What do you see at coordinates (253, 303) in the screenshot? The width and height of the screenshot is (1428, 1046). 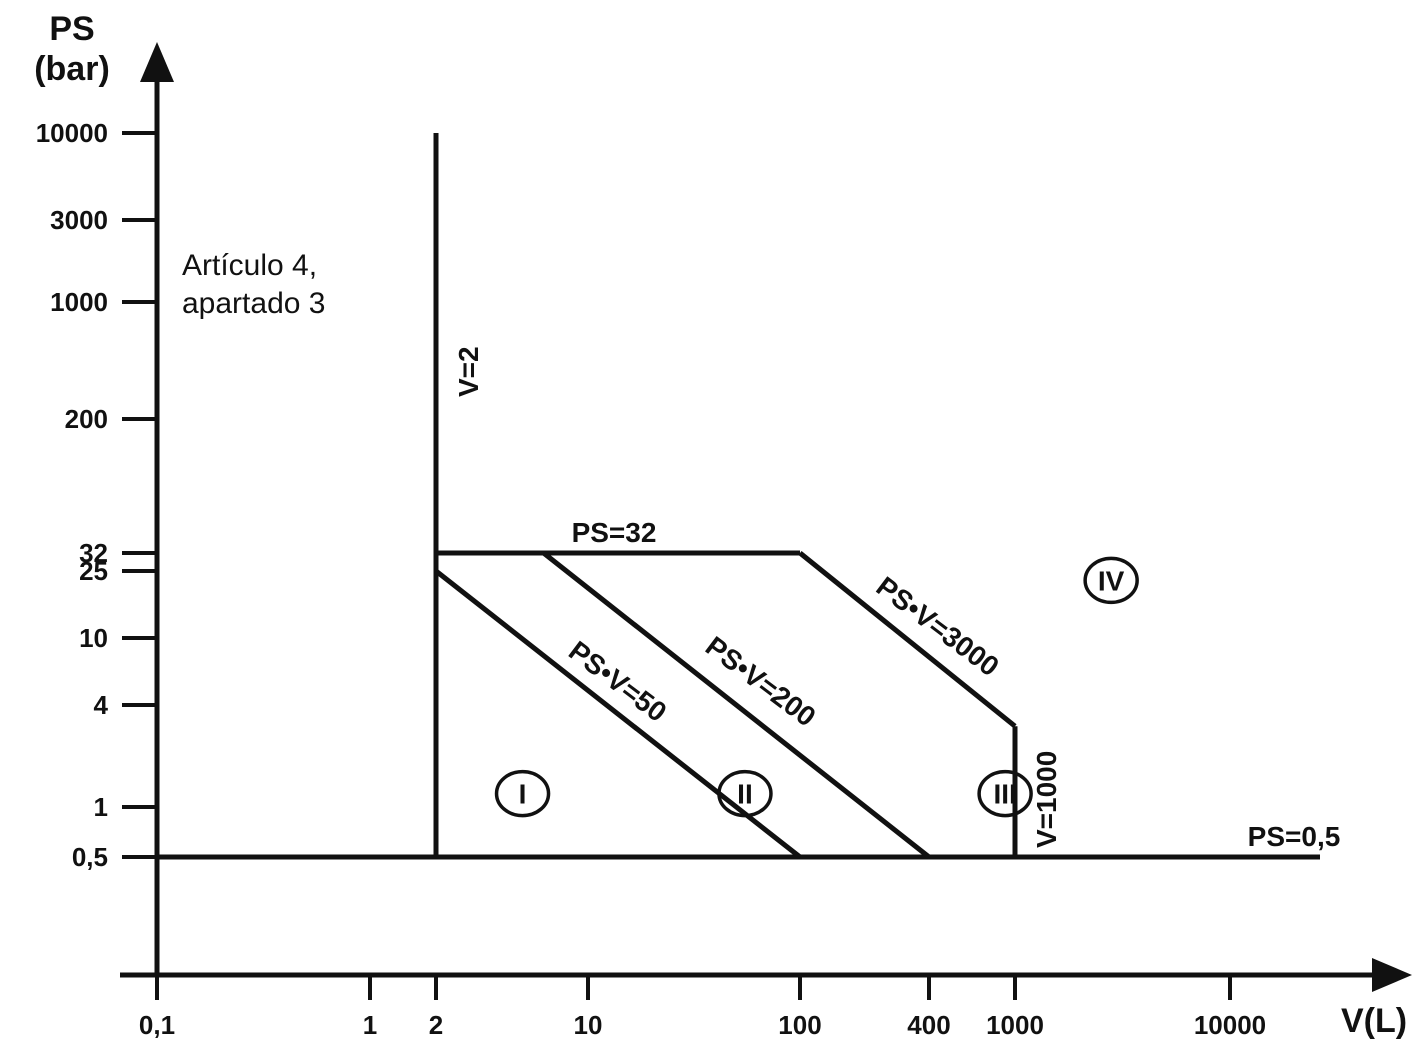 I see `annotation-line2: apartado 3` at bounding box center [253, 303].